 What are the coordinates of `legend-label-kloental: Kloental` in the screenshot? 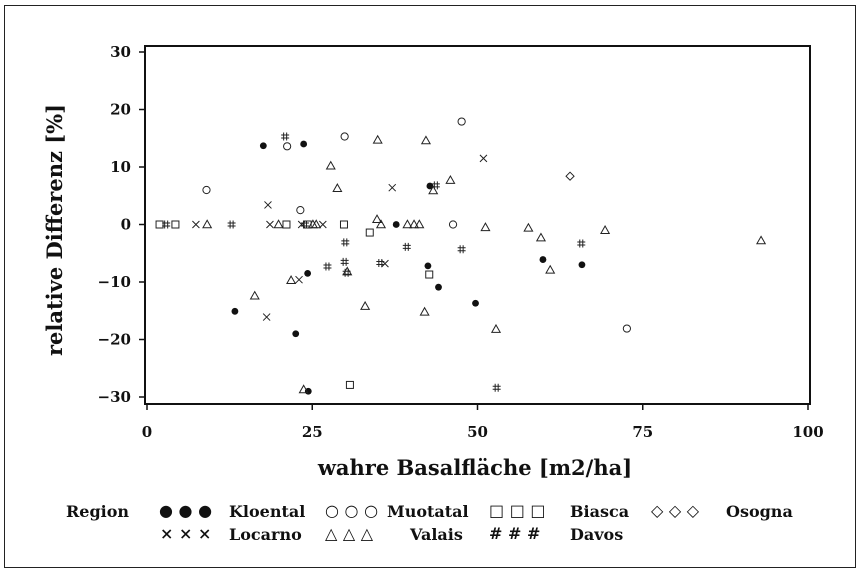 It's located at (267, 511).